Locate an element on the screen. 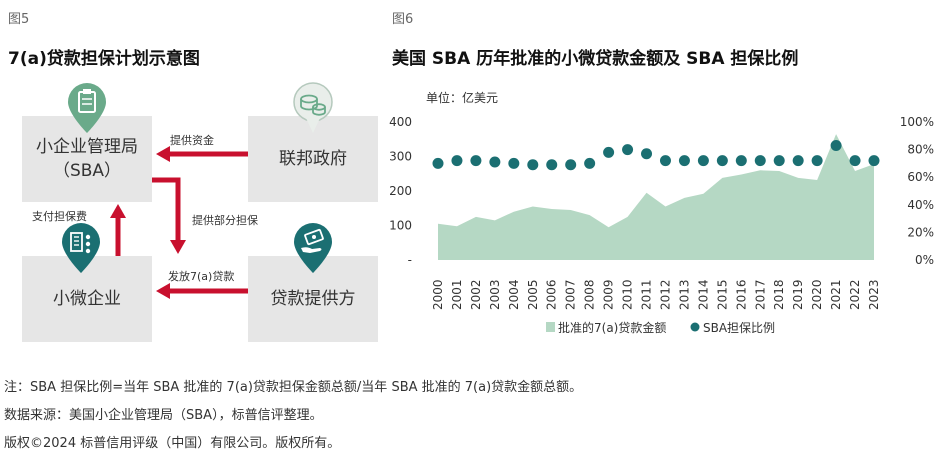  x-tick-label: 2021 is located at coordinates (836, 294).